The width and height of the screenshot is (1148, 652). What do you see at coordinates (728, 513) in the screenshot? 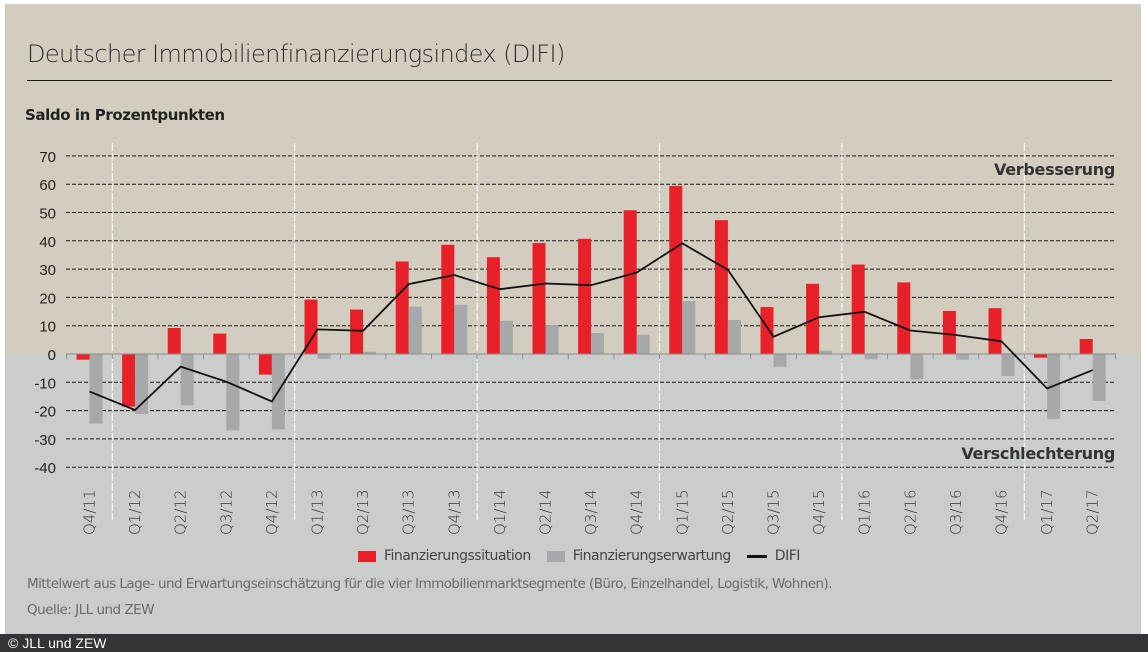
I see `x-tick-label: Q2/15` at bounding box center [728, 513].